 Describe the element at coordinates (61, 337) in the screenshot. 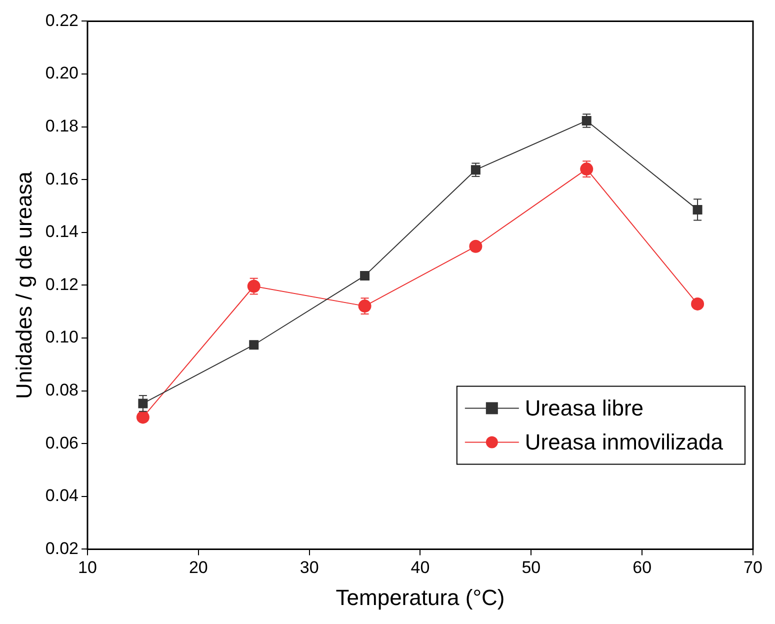

I see `y-tick-label: 0.10` at that location.